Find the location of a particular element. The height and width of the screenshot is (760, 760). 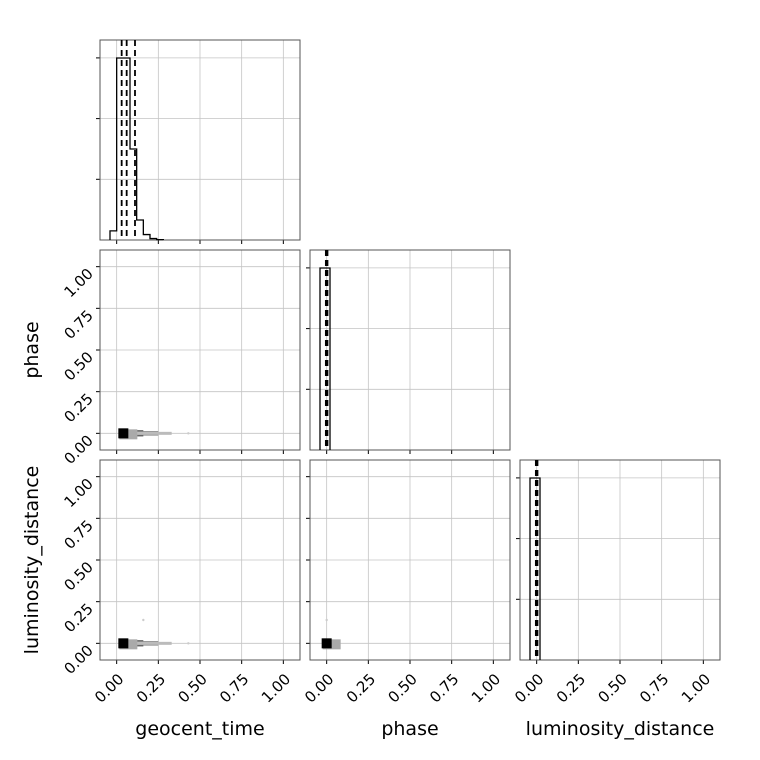

x-axis-label-geocent-time: geocent_time is located at coordinates (199, 729).